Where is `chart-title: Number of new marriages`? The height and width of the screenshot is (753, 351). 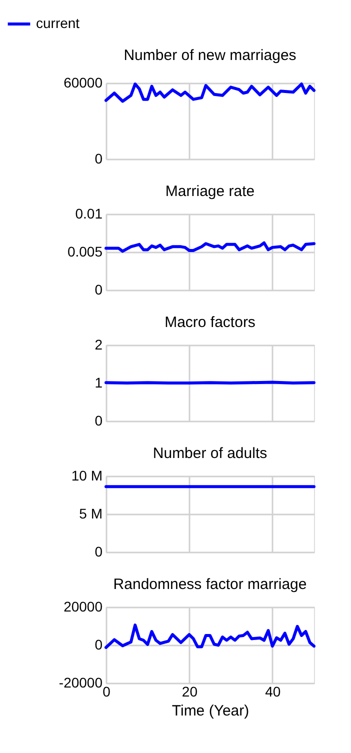 chart-title: Number of new marriages is located at coordinates (210, 55).